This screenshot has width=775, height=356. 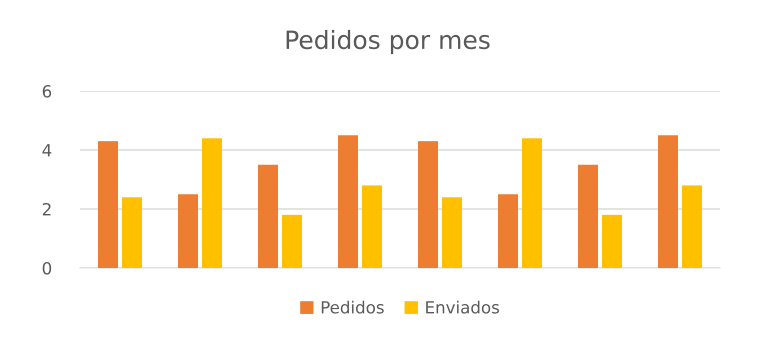 What do you see at coordinates (47, 268) in the screenshot?
I see `y-tick-label: 0` at bounding box center [47, 268].